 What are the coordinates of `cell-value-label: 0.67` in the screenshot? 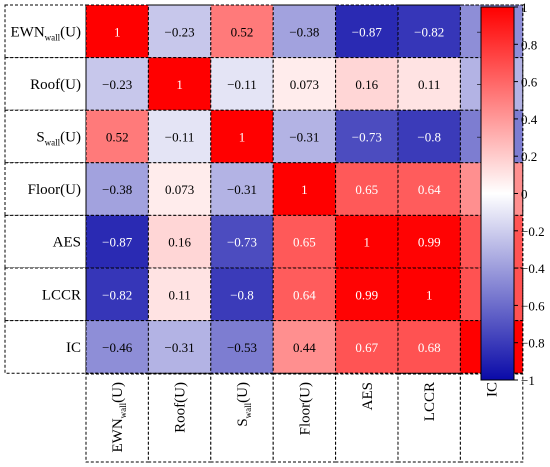 It's located at (366, 347).